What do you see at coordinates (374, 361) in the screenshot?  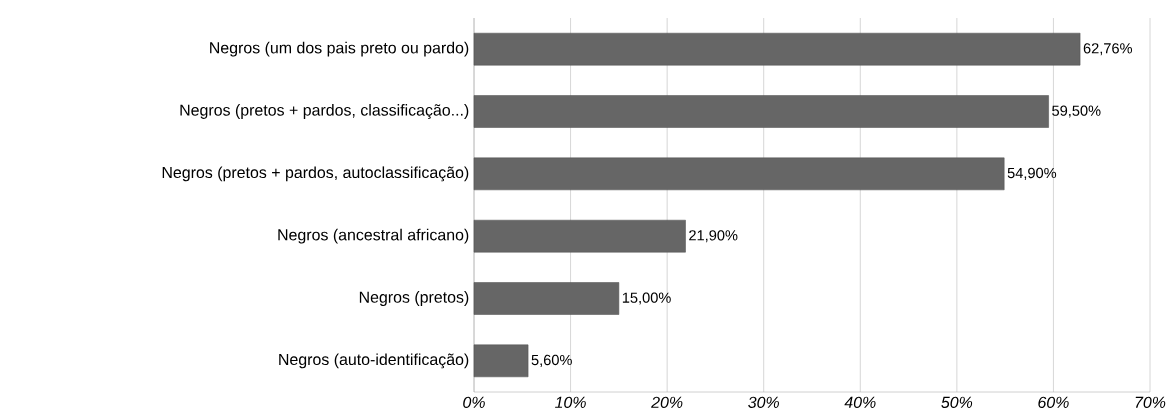 I see `y-tick-label: Negros (auto-identificação)` at bounding box center [374, 361].